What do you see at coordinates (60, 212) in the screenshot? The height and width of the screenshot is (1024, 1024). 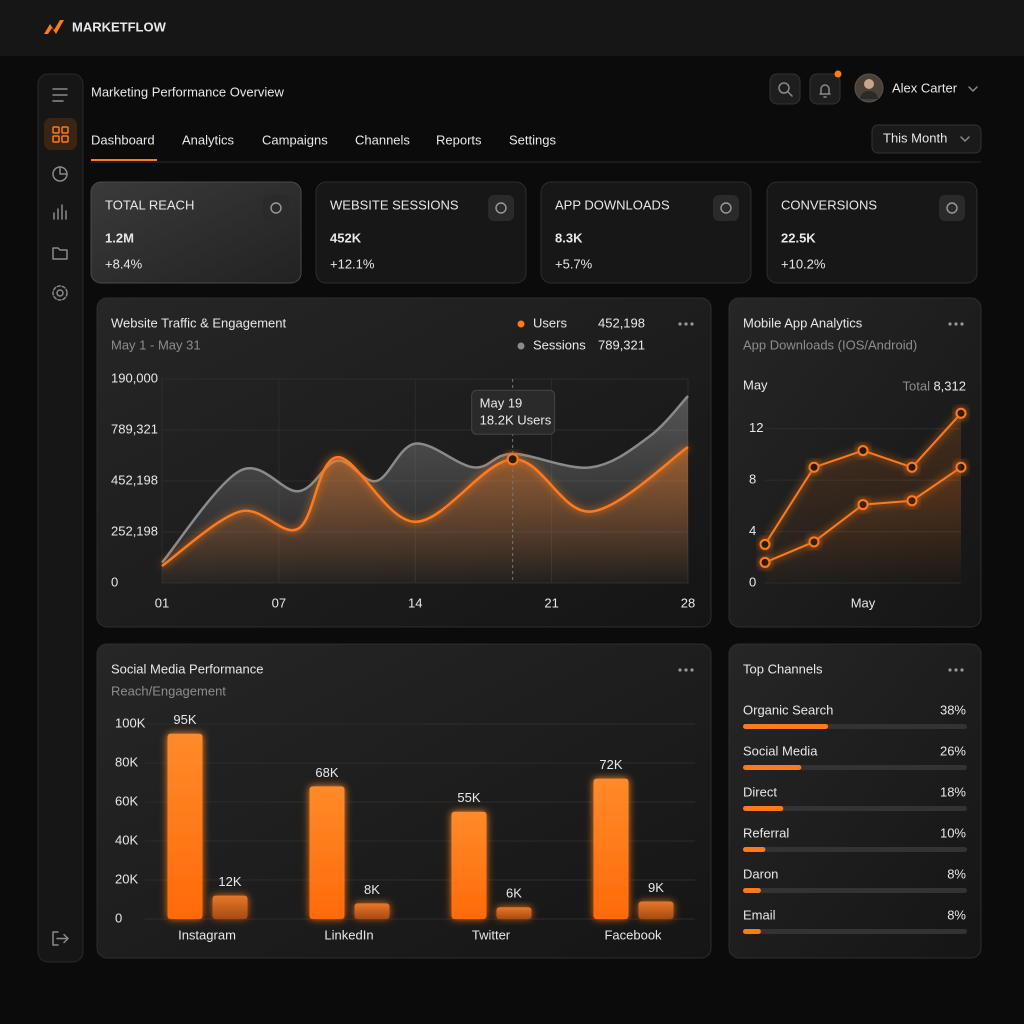 I see `stats-icon` at bounding box center [60, 212].